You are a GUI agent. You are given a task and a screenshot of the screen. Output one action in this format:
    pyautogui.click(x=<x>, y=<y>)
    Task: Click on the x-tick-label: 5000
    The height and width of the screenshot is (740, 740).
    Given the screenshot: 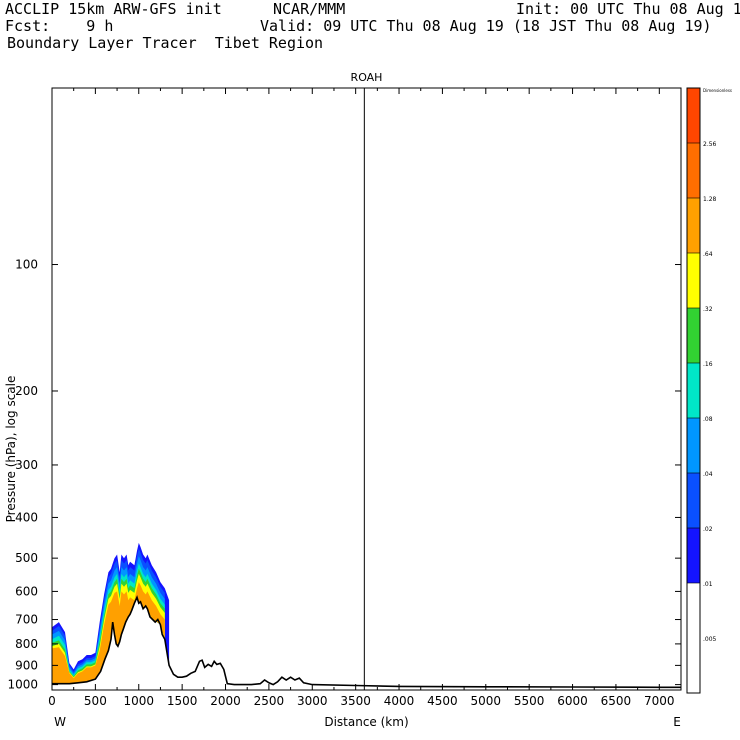 What is the action you would take?
    pyautogui.click(x=486, y=701)
    